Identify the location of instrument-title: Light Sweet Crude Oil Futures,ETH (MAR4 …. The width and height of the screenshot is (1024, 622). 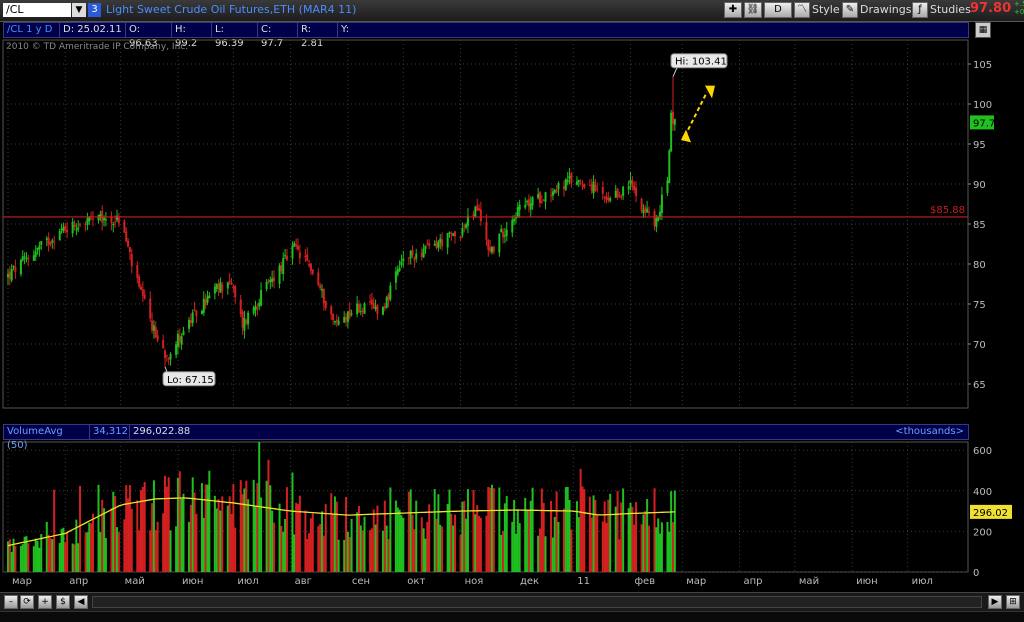
(231, 9).